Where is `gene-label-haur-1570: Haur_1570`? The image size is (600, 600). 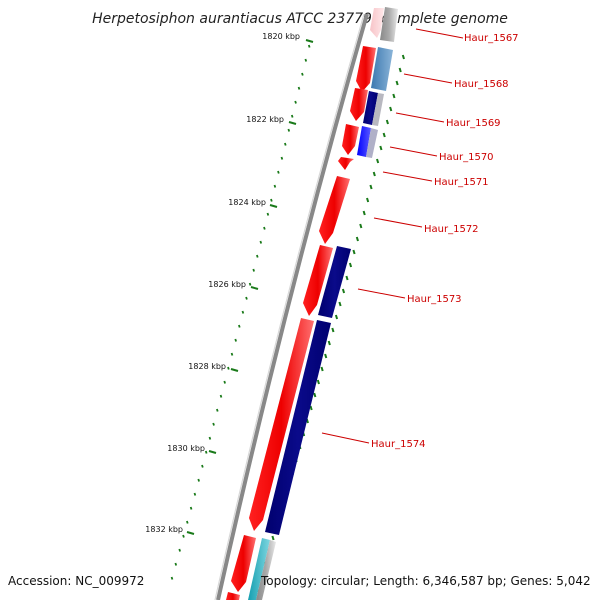 gene-label-haur-1570: Haur_1570 is located at coordinates (466, 157).